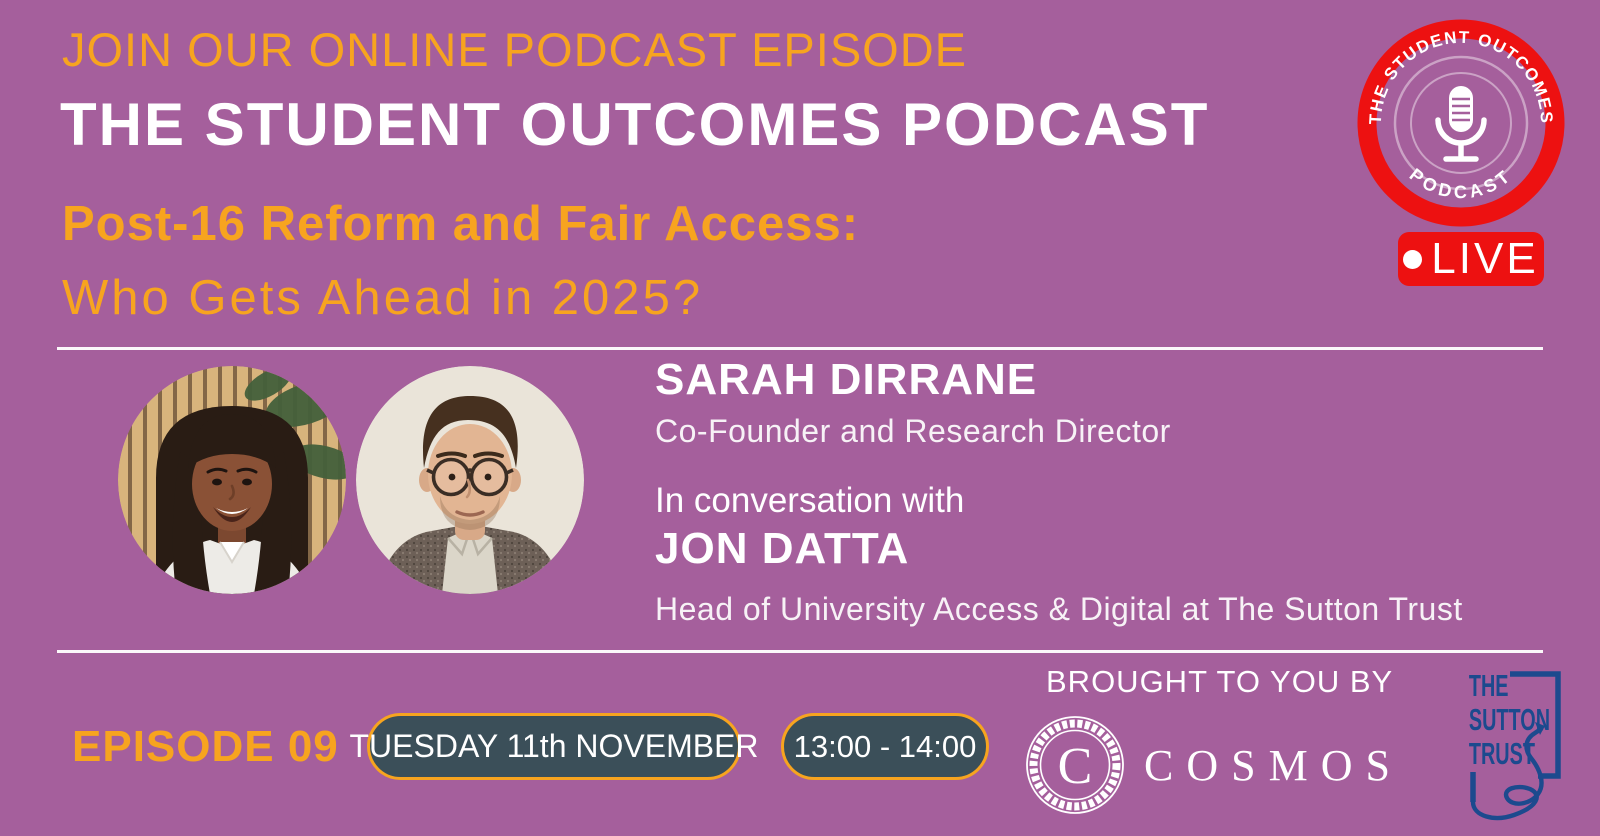 The width and height of the screenshot is (1600, 836). I want to click on podcast-badge-icon: THE STUDENT OUTCOMES PODCAST, so click(1461, 123).